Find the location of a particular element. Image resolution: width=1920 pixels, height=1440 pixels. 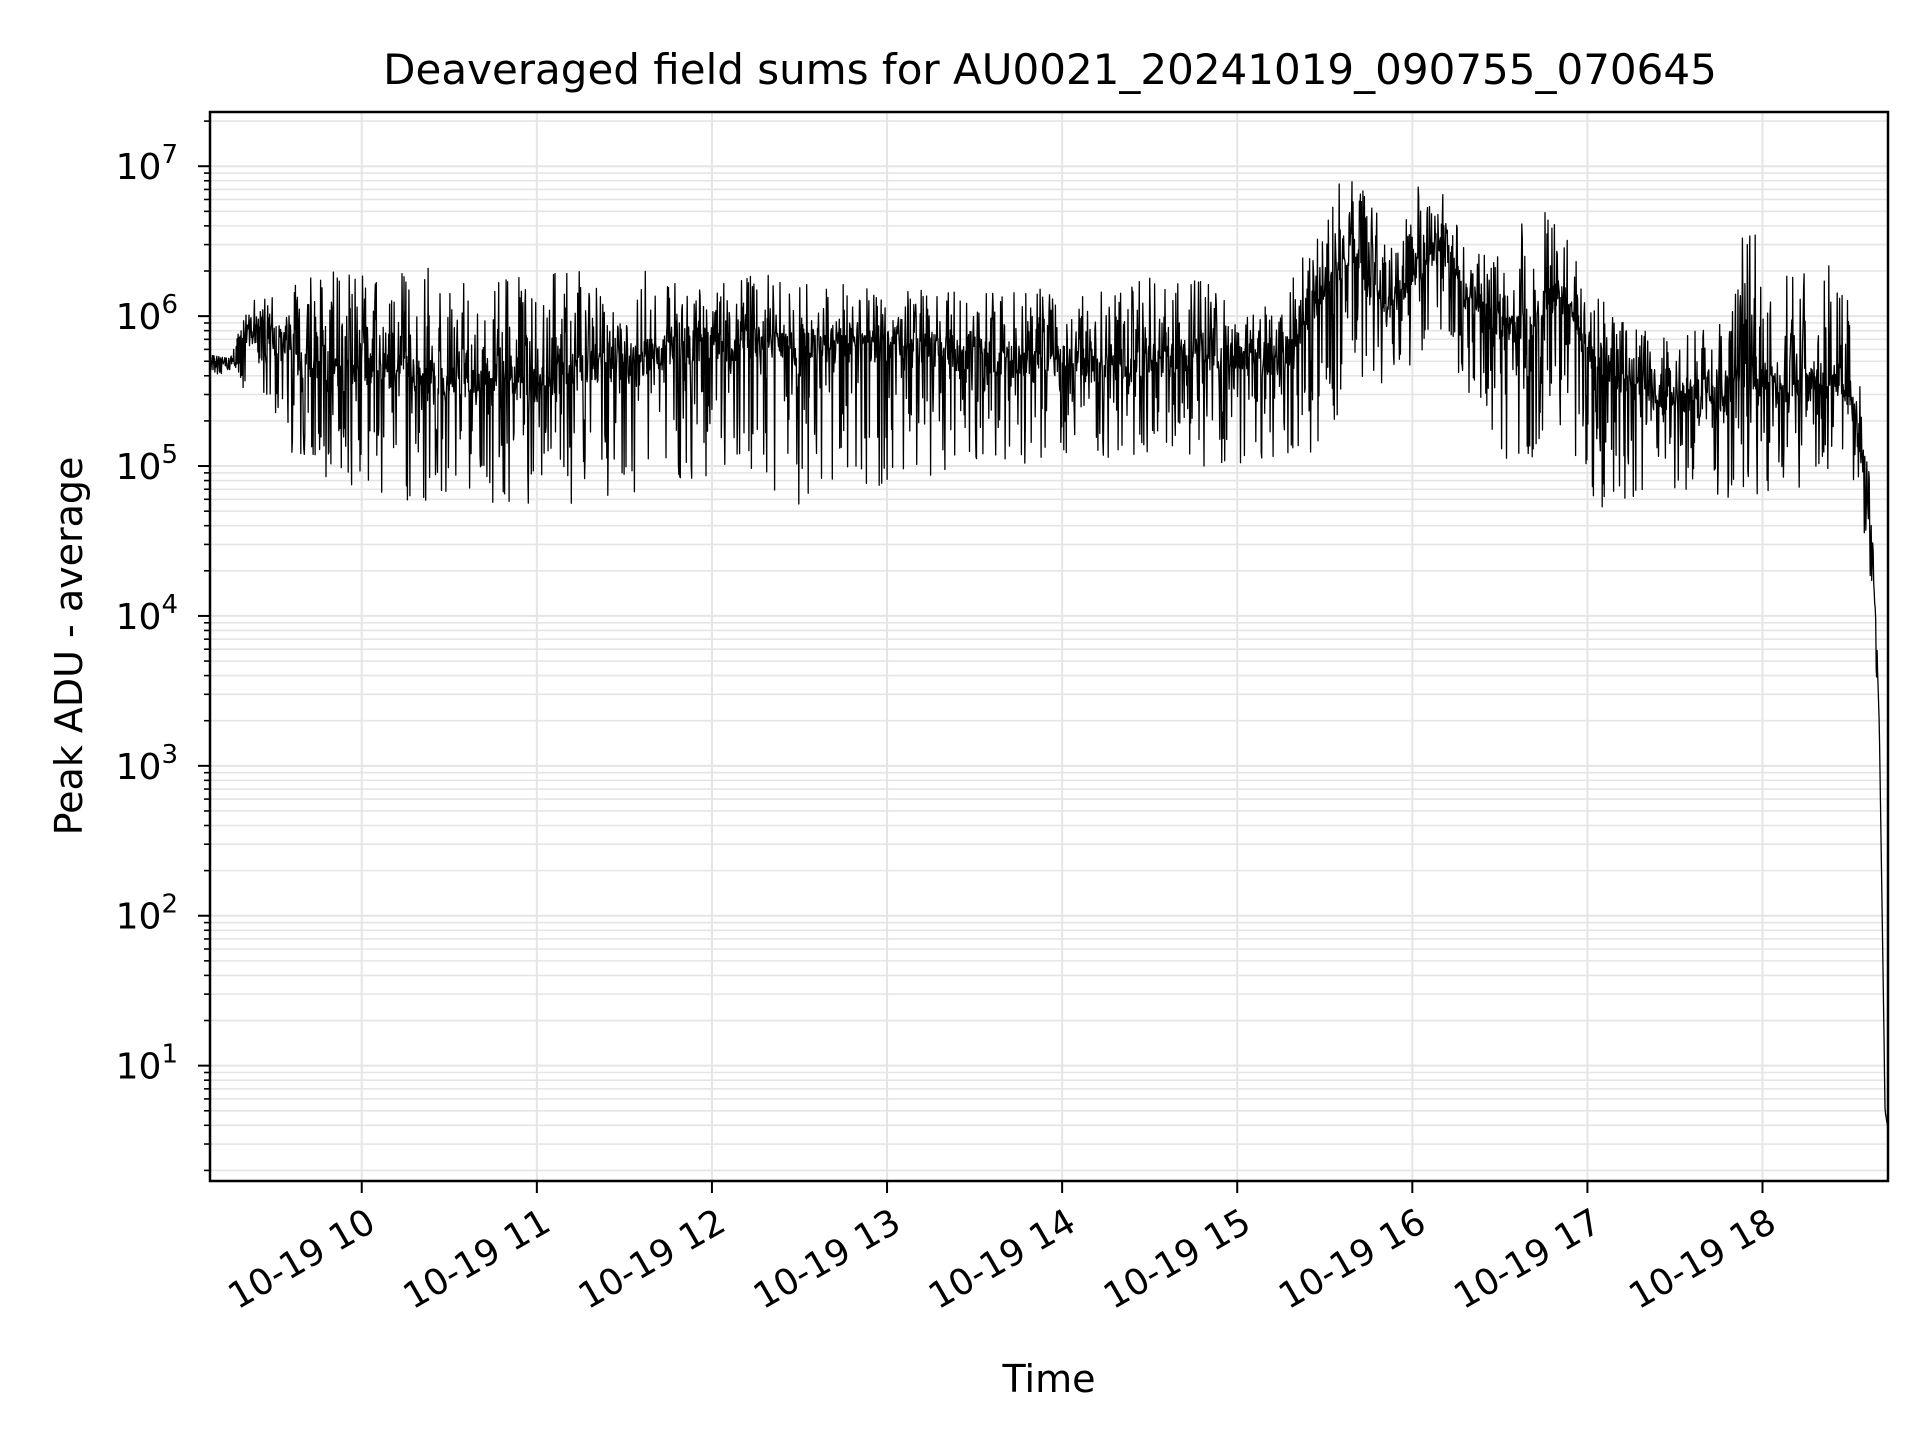

y-tick-label: 10¹ is located at coordinates (147, 1064).